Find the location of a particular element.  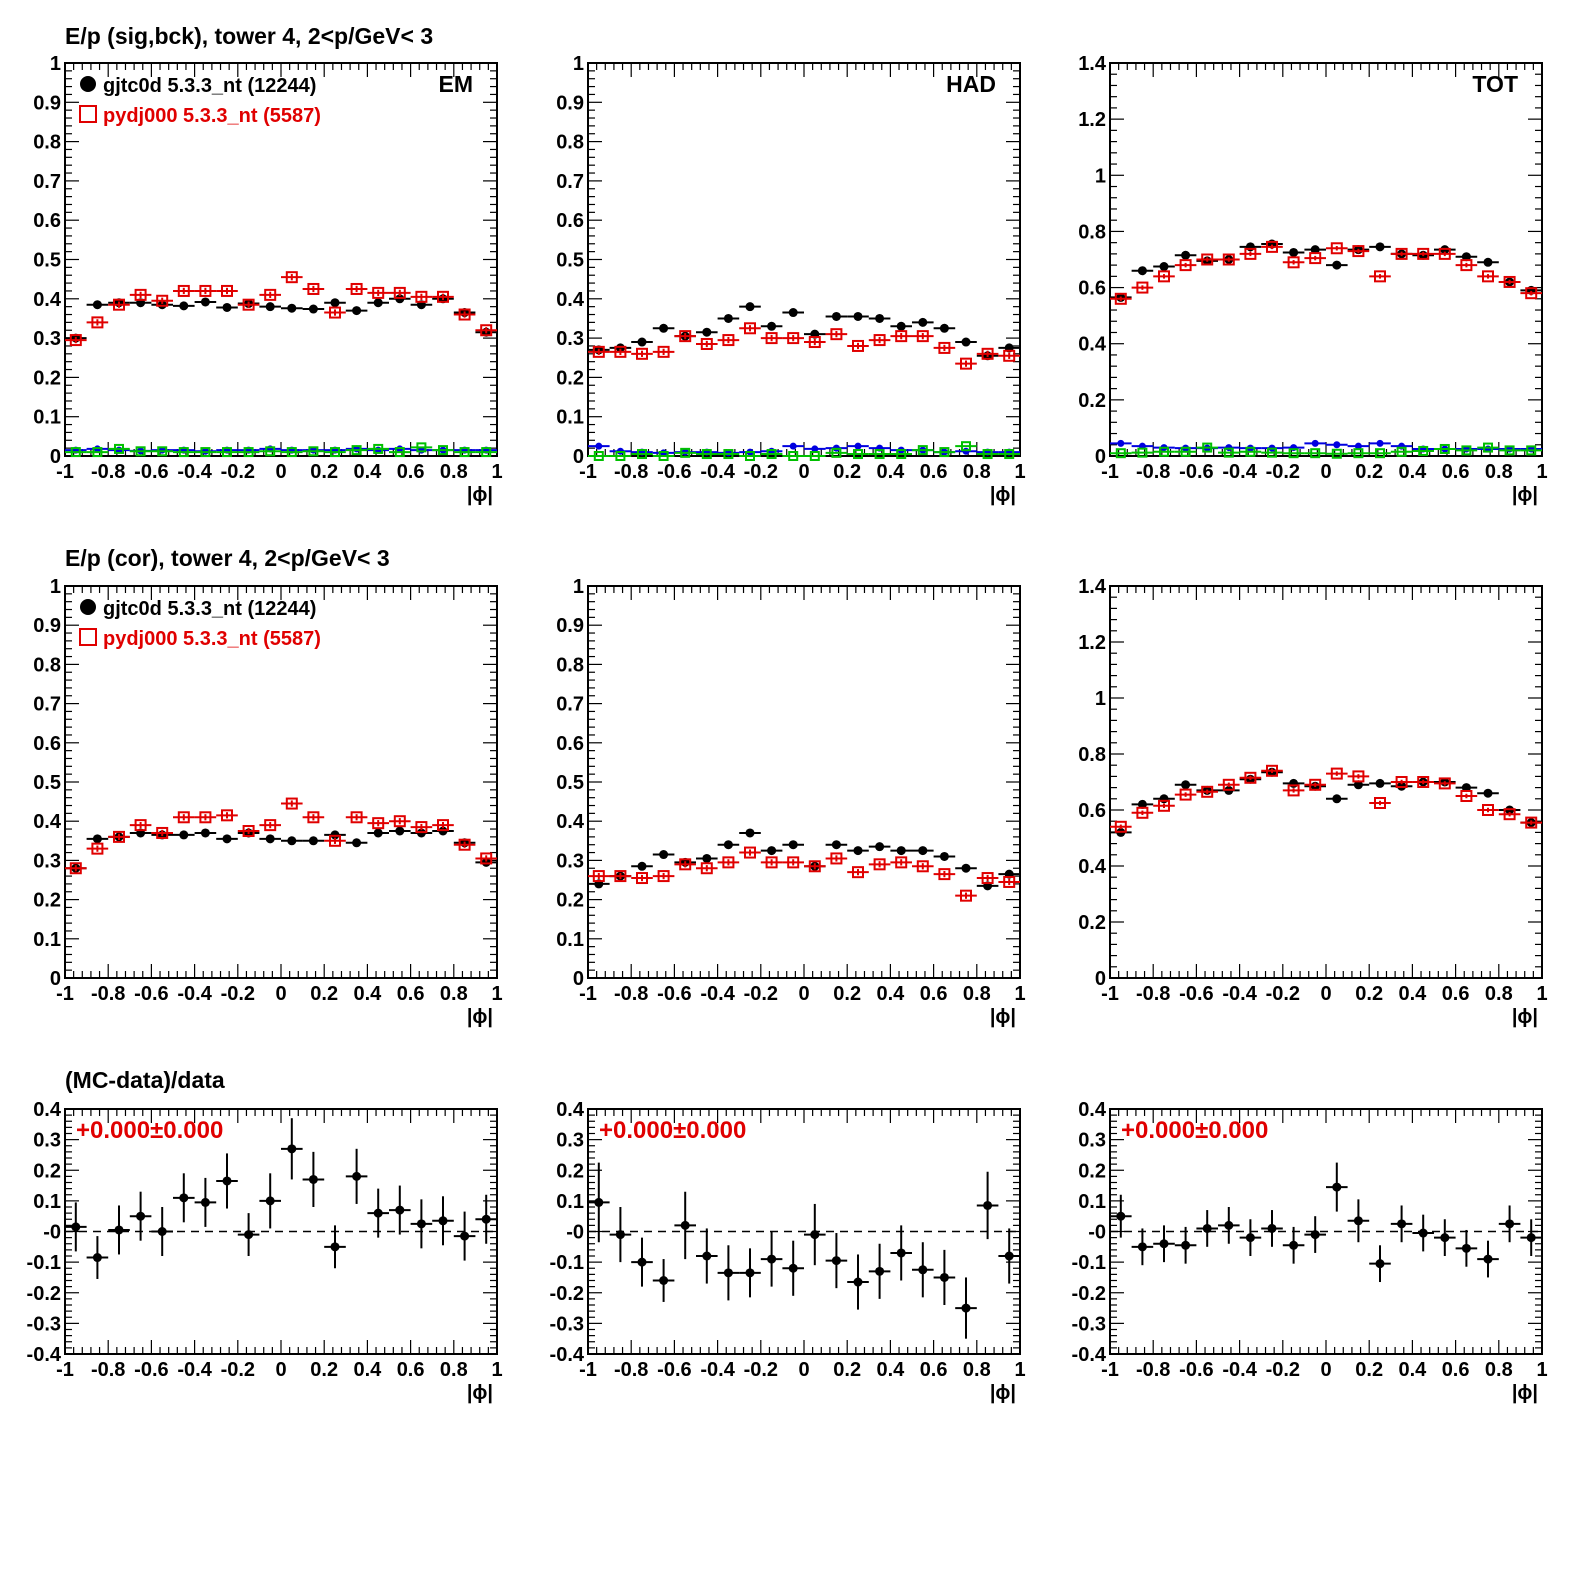

x-tick-label: -0.4 is located at coordinates (717, 472).